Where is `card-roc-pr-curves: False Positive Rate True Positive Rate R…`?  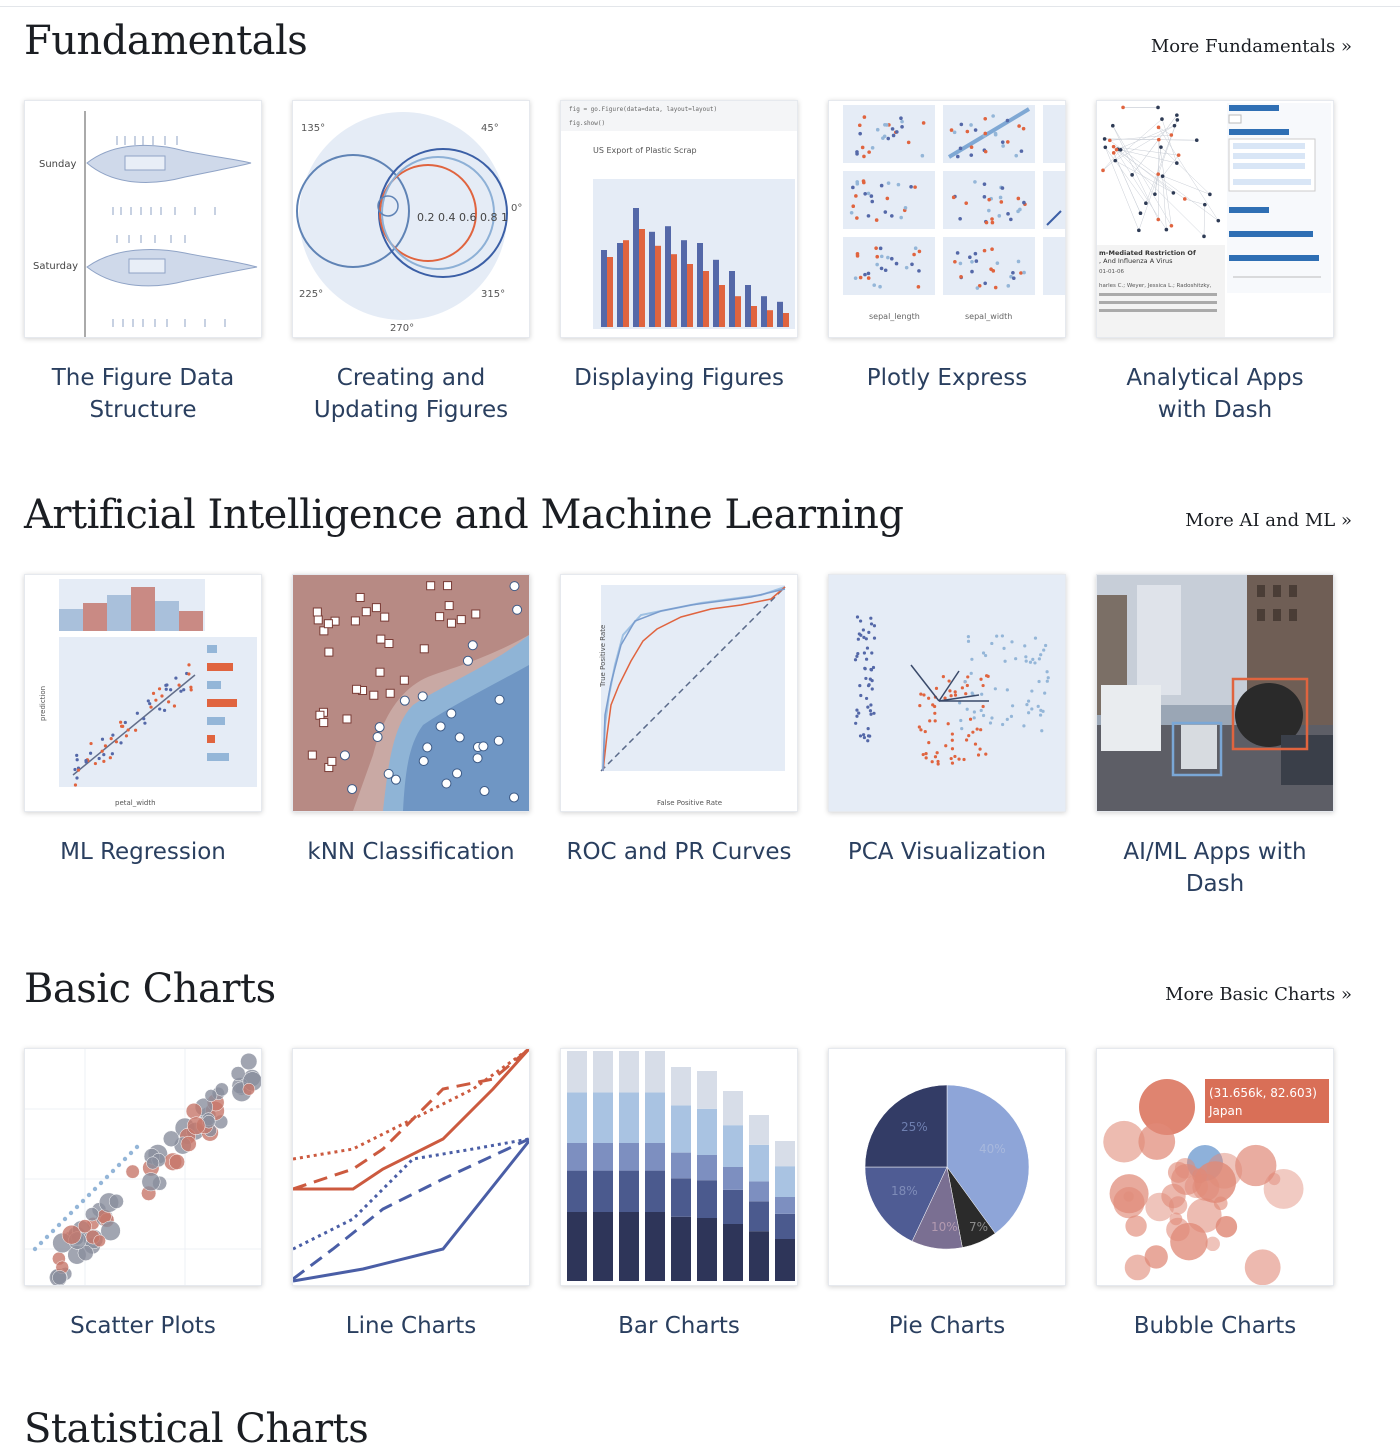 card-roc-pr-curves: False Positive Rate True Positive Rate R… is located at coordinates (679, 721).